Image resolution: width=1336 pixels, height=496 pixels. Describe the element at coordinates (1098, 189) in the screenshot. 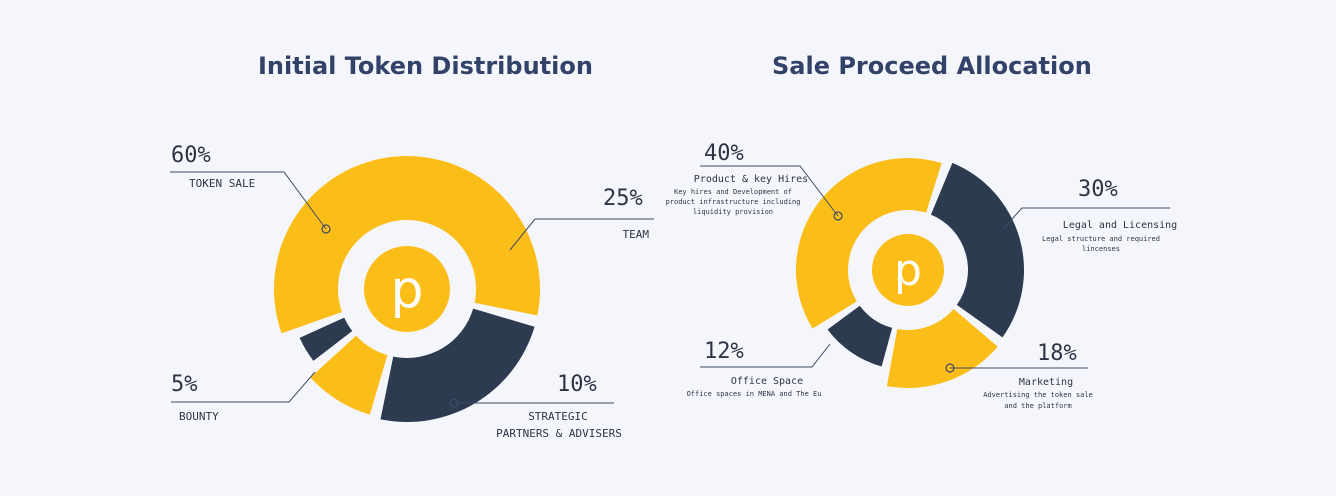

I see `pct-legal: 30%` at that location.